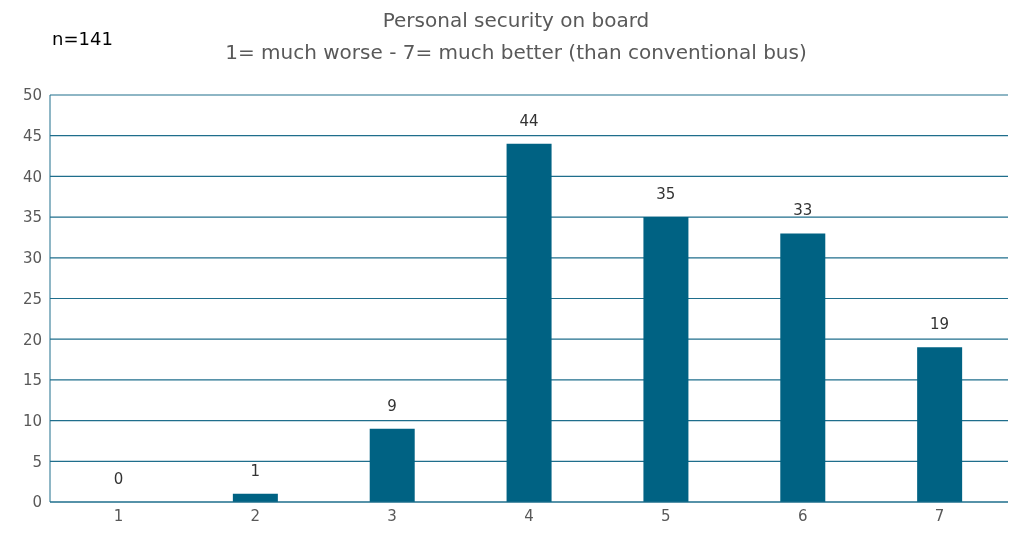 This screenshot has width=1021, height=541. Describe the element at coordinates (32, 176) in the screenshot. I see `y-tick-label: 40` at that location.